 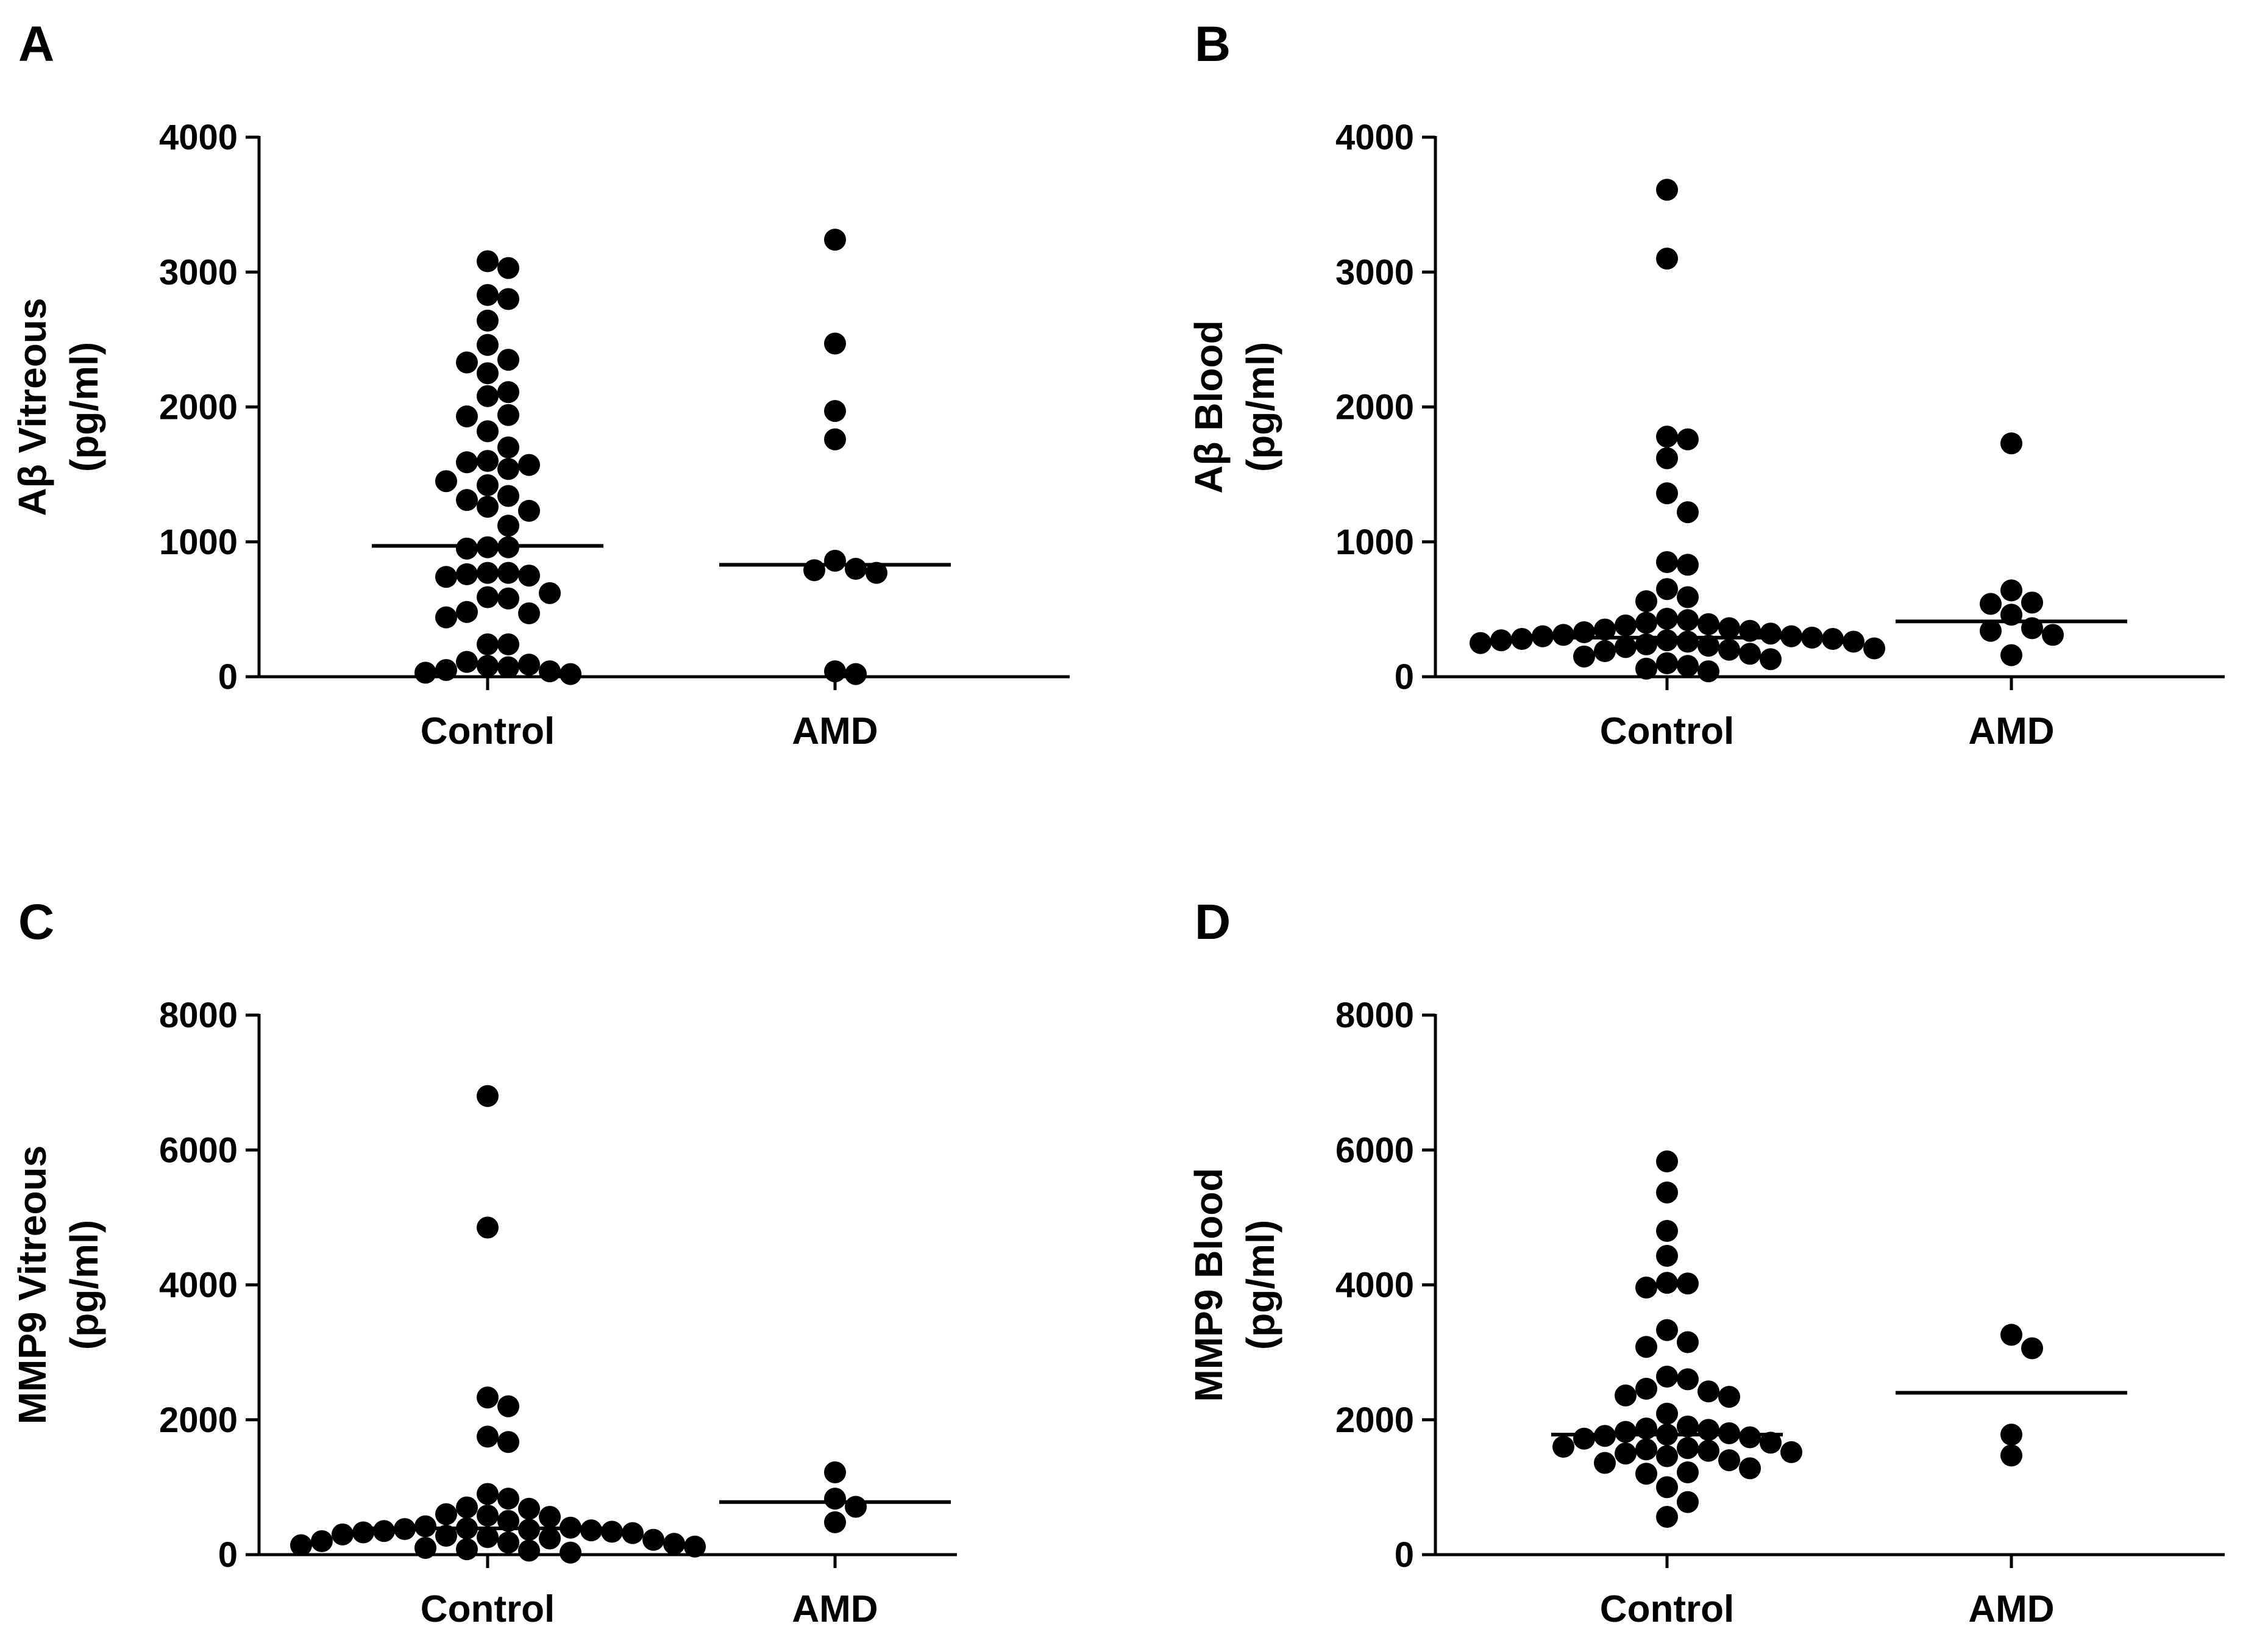 I want to click on y-axis-label: Aβ Vitreous, so click(x=32, y=407).